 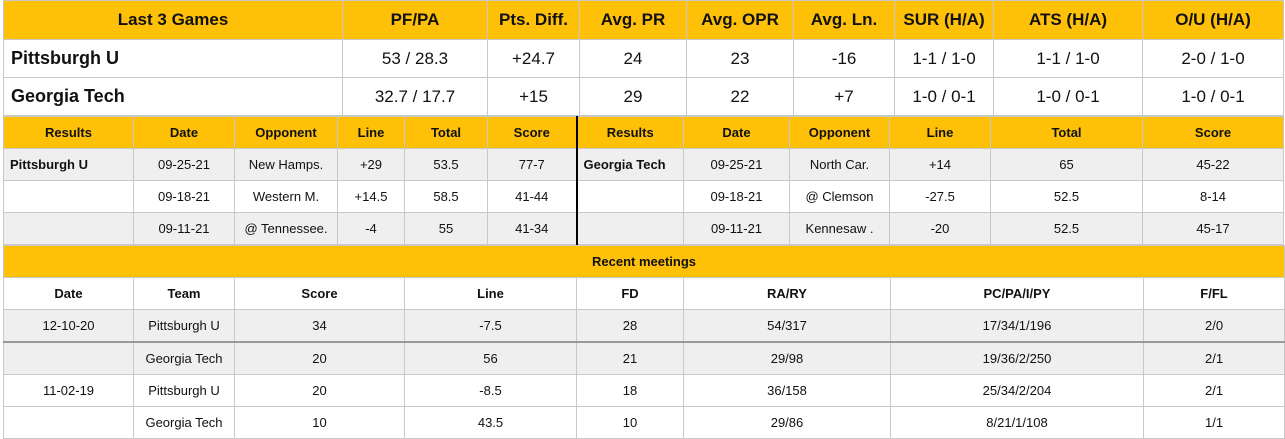 What do you see at coordinates (446, 228) in the screenshot?
I see `results-cell: 55` at bounding box center [446, 228].